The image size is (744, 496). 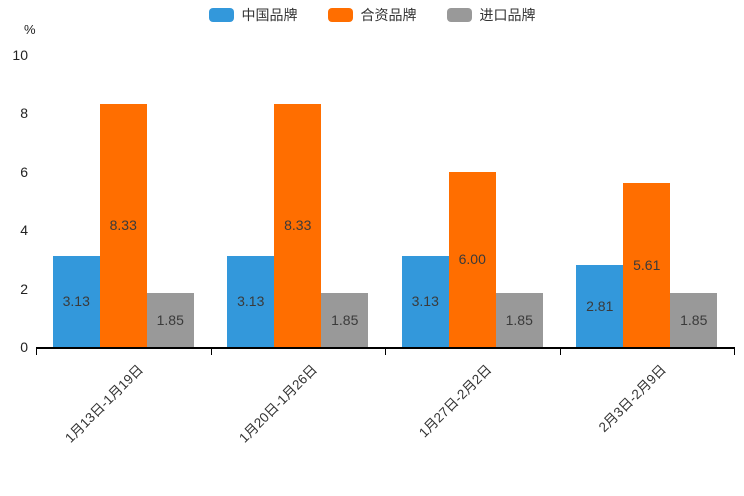 I want to click on y-tick-label: 8, so click(x=24, y=113).